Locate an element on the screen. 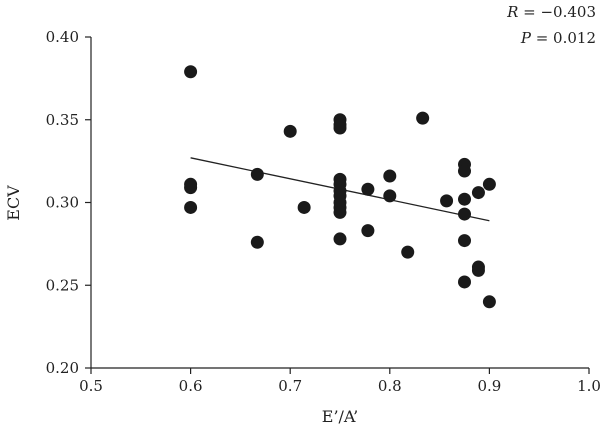 This screenshot has width=600, height=436. x-axis-title: E’/A’ is located at coordinates (340, 416).